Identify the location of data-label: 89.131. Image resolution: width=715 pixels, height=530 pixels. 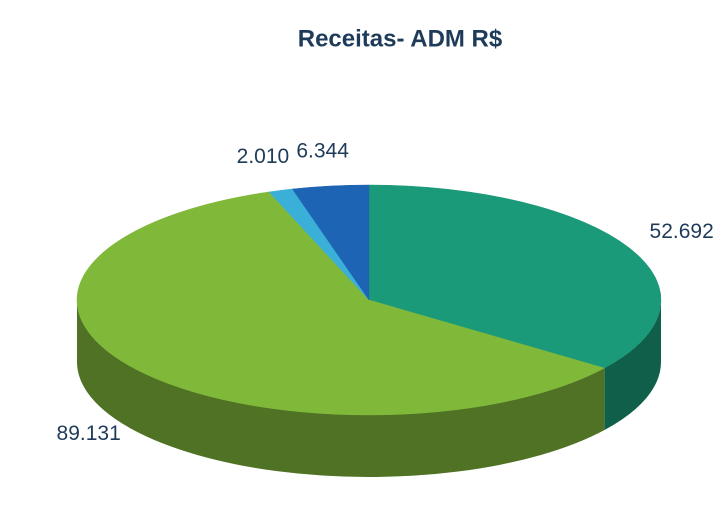
(89, 433).